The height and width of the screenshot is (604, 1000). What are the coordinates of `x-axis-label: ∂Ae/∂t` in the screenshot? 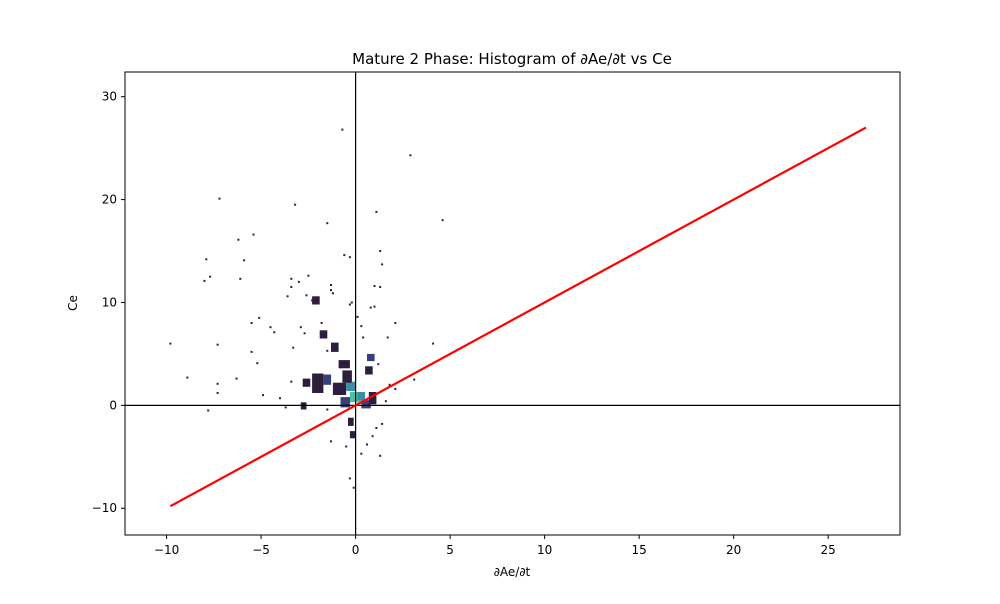 It's located at (512, 572).